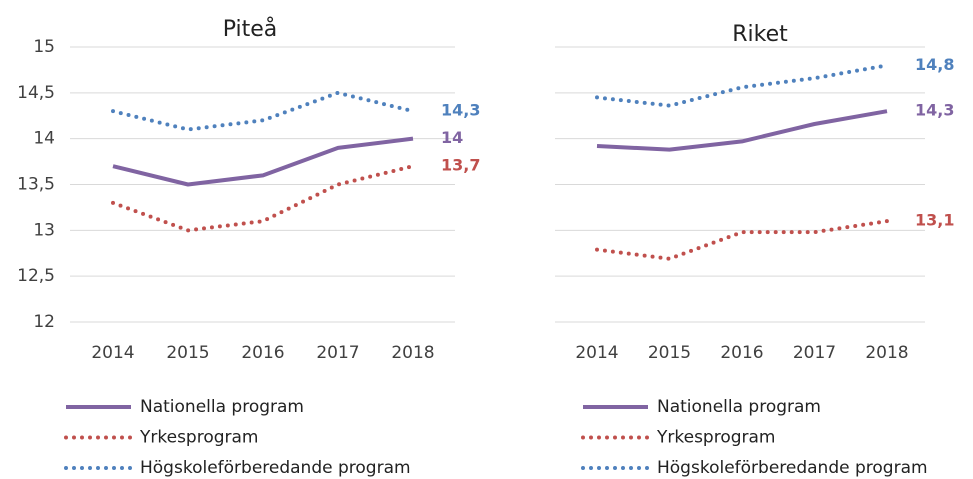 This screenshot has height=479, width=973. Describe the element at coordinates (44, 47) in the screenshot. I see `y-tick-label: 15` at that location.